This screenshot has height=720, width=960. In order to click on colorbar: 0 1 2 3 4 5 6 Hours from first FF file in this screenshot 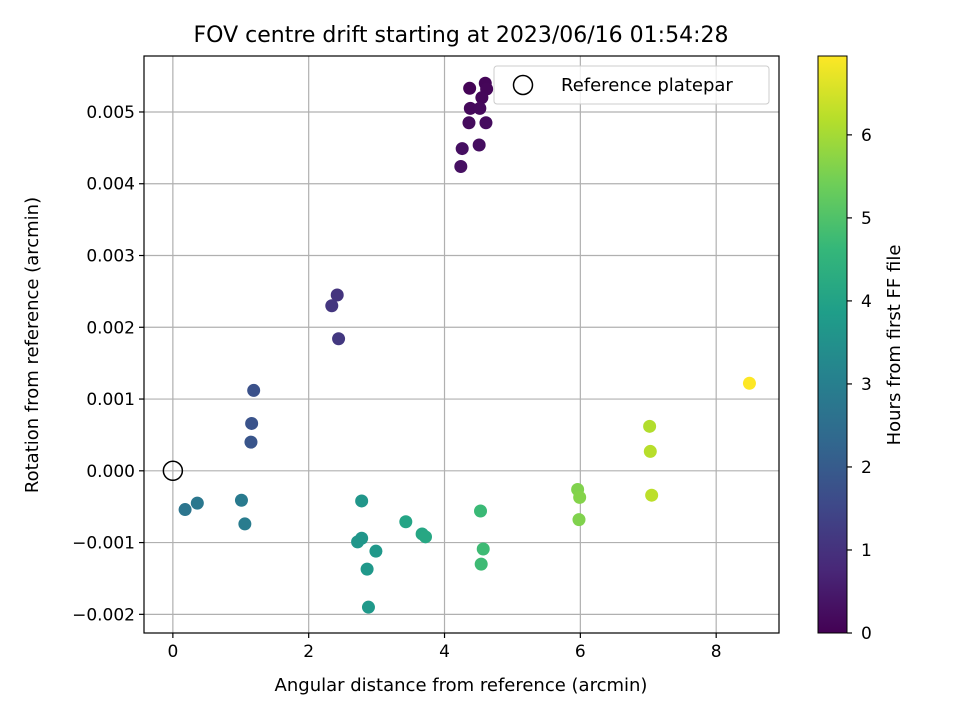, I will do `click(861, 349)`.